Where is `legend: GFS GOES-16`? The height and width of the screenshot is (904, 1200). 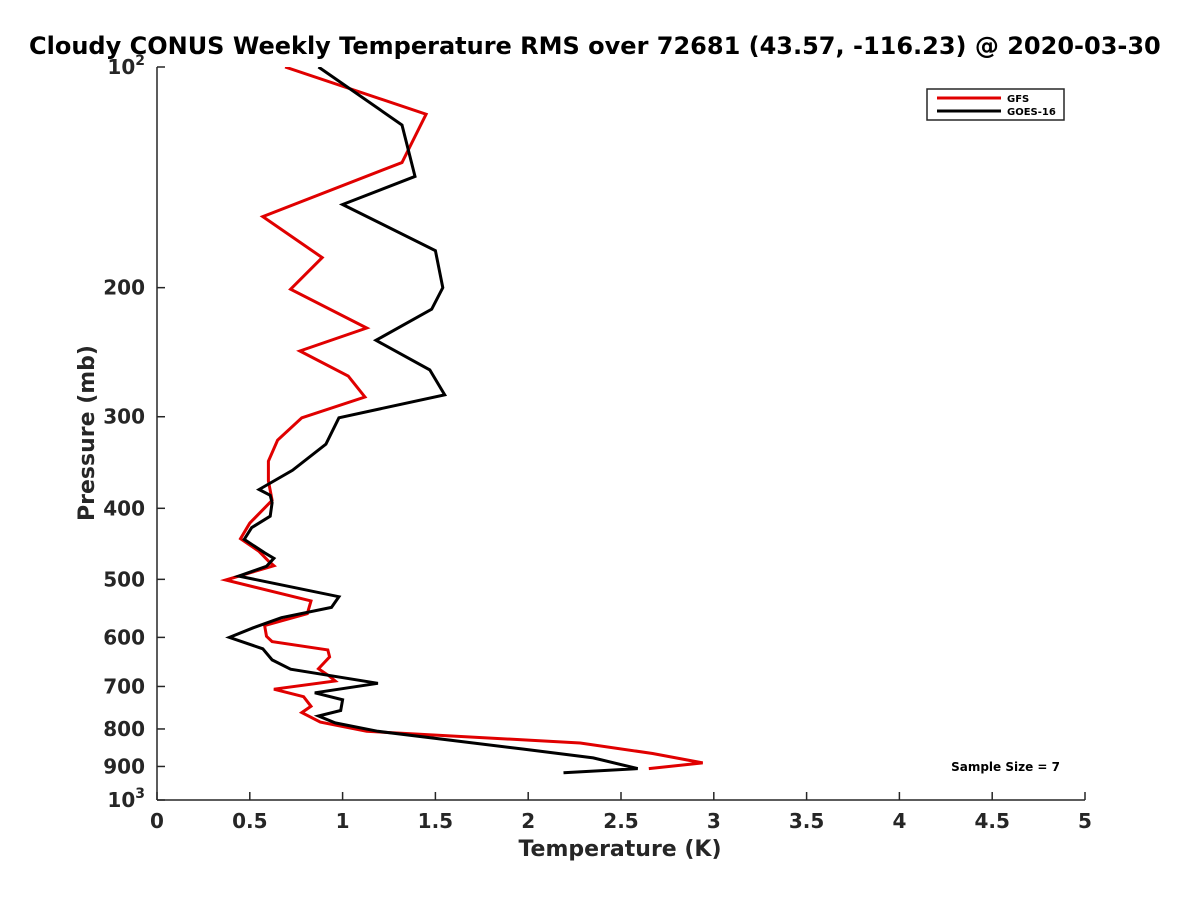 legend: GFS GOES-16 is located at coordinates (995, 104).